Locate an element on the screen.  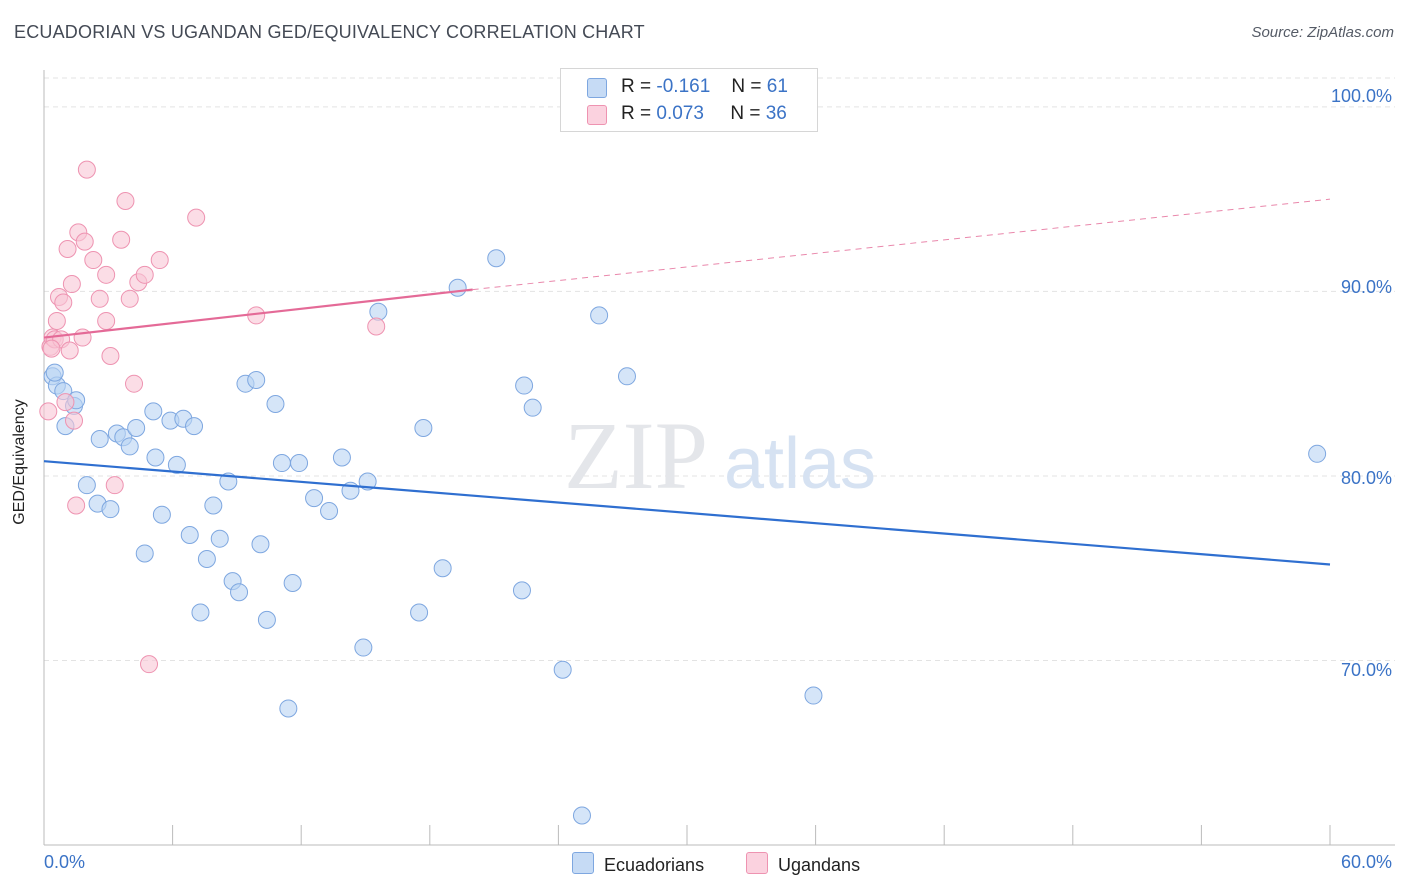
legend-swatch-pink is located at coordinates (597, 115).